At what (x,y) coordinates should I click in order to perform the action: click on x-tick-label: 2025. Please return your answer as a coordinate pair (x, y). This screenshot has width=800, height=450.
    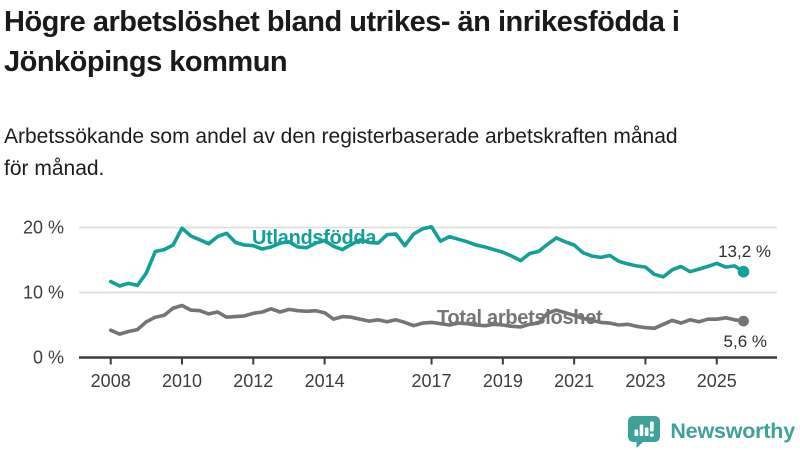
    Looking at the image, I should click on (717, 381).